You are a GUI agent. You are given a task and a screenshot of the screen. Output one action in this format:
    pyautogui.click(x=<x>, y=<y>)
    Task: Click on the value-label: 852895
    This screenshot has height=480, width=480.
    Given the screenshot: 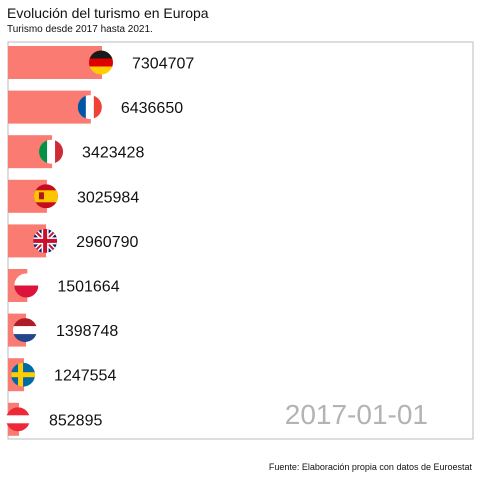 What is the action you would take?
    pyautogui.click(x=75, y=420)
    